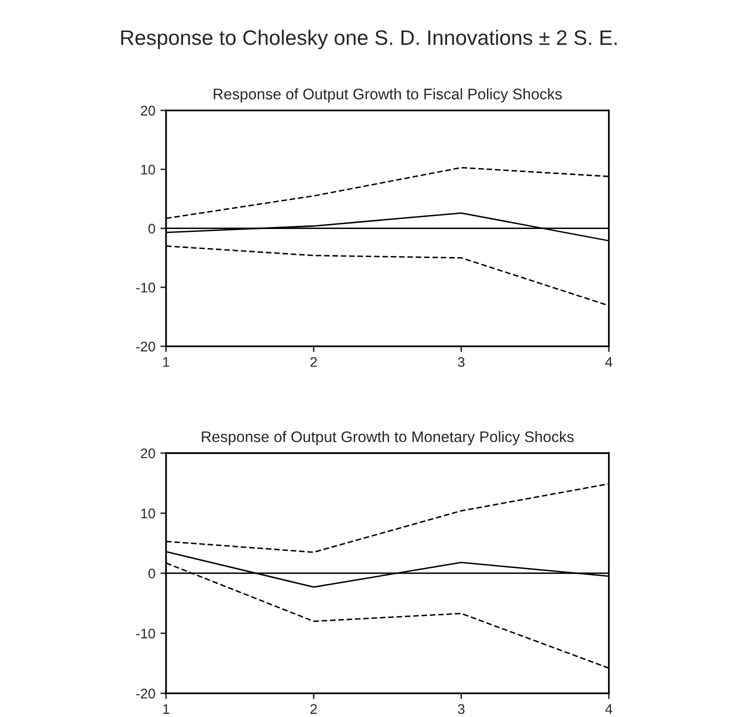 This screenshot has width=738, height=717. I want to click on text: Response to Cholesky one S. D. Innovations ± 2 S. E., so click(369, 40).